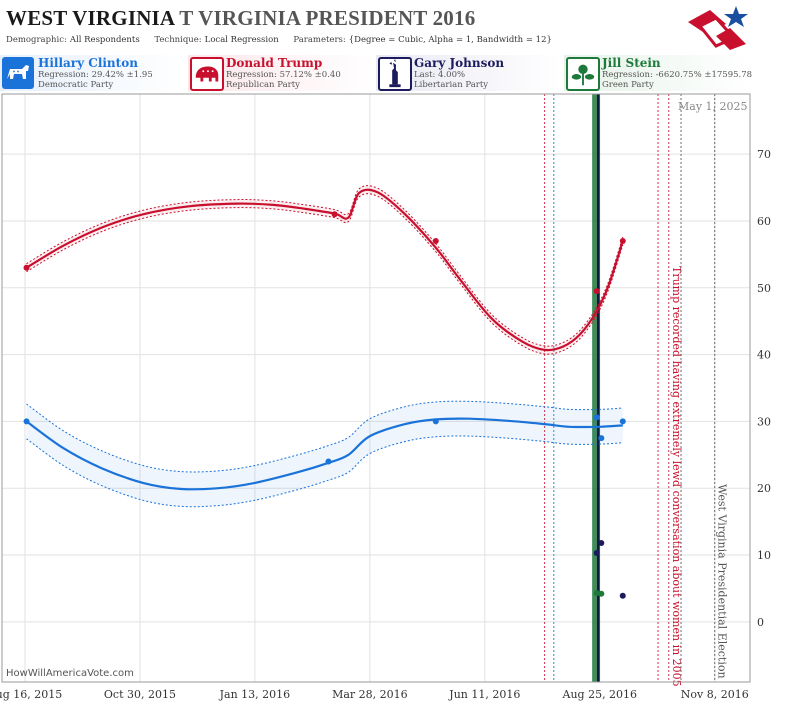  What do you see at coordinates (140, 694) in the screenshot?
I see `x-tick-label: Oct 30, 2015` at bounding box center [140, 694].